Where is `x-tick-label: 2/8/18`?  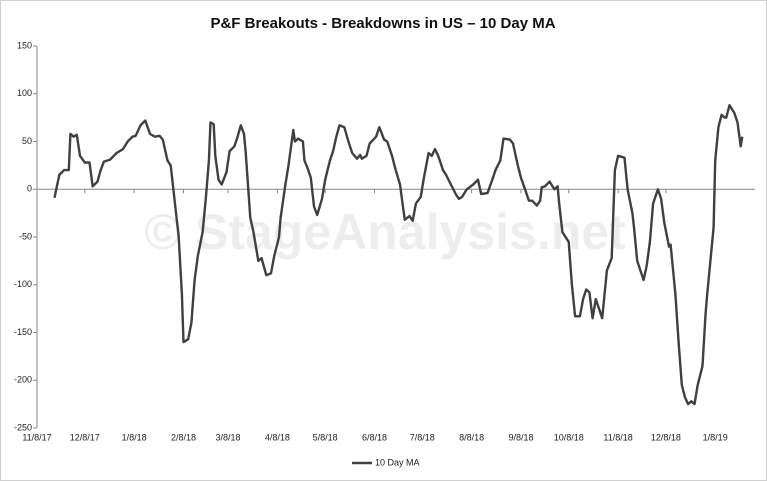 x-tick-label: 2/8/18 is located at coordinates (183, 437).